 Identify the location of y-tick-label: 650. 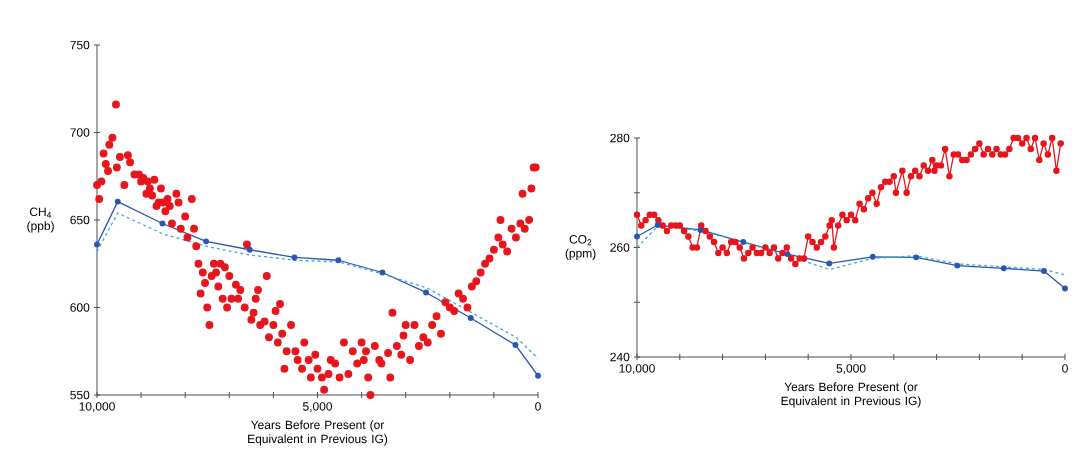
(80, 220).